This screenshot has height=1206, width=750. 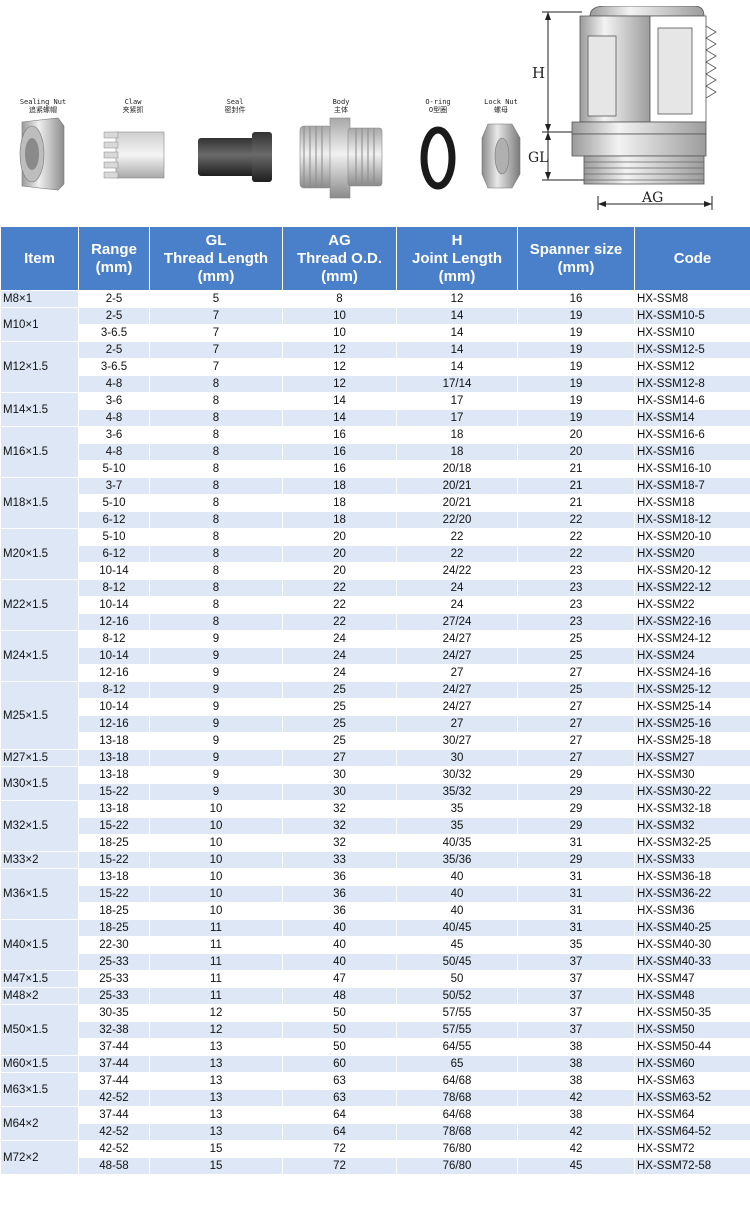 I want to click on cell-gl: 11, so click(x=216, y=928).